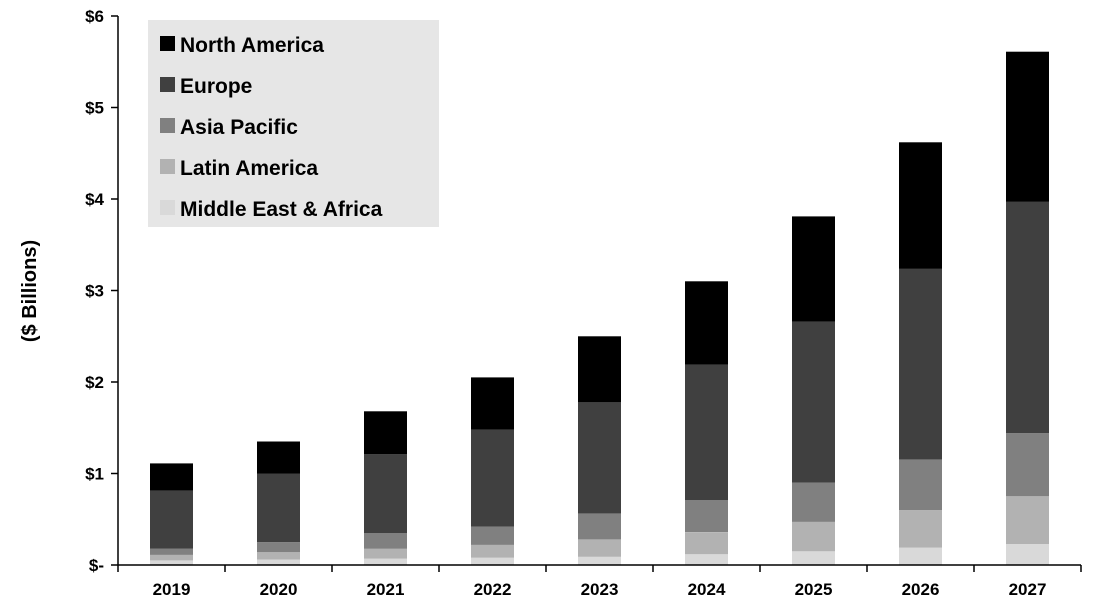 The width and height of the screenshot is (1096, 600). Describe the element at coordinates (920, 529) in the screenshot. I see `bar-2026-latin-america` at that location.